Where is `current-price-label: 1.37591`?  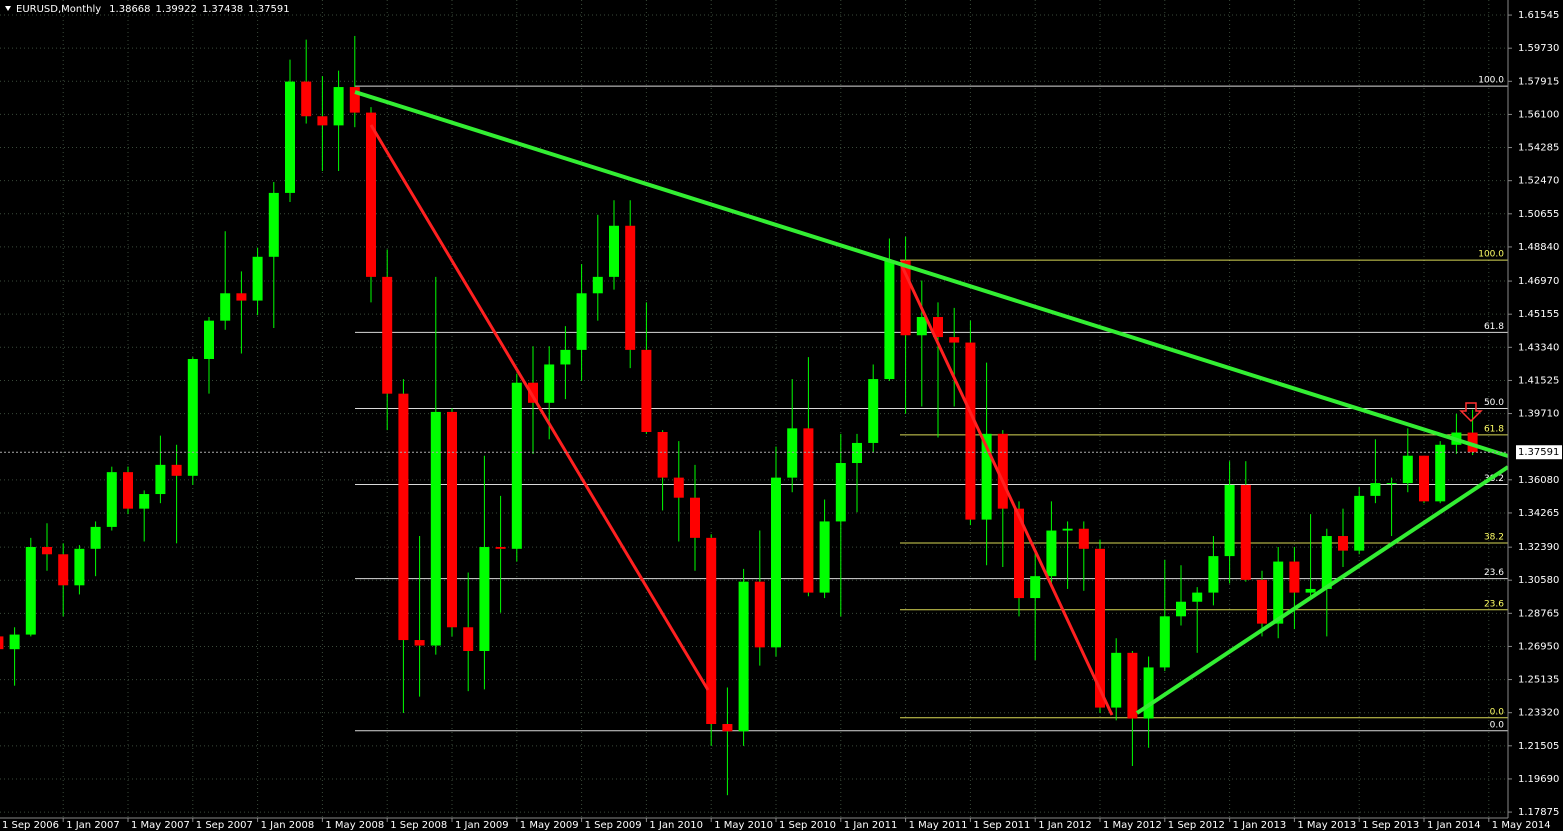
current-price-label: 1.37591 is located at coordinates (1538, 452).